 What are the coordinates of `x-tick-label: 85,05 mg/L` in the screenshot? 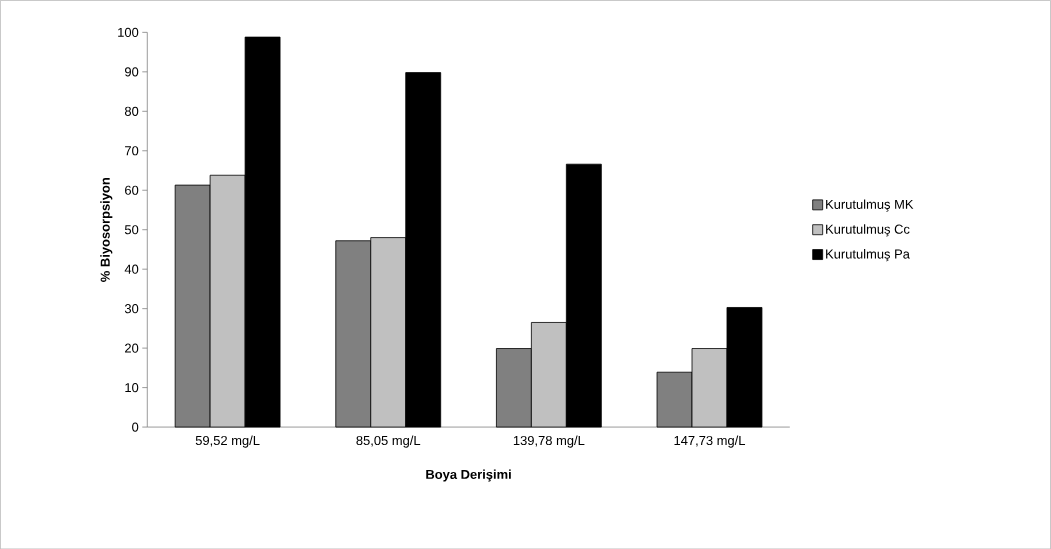 It's located at (388, 441).